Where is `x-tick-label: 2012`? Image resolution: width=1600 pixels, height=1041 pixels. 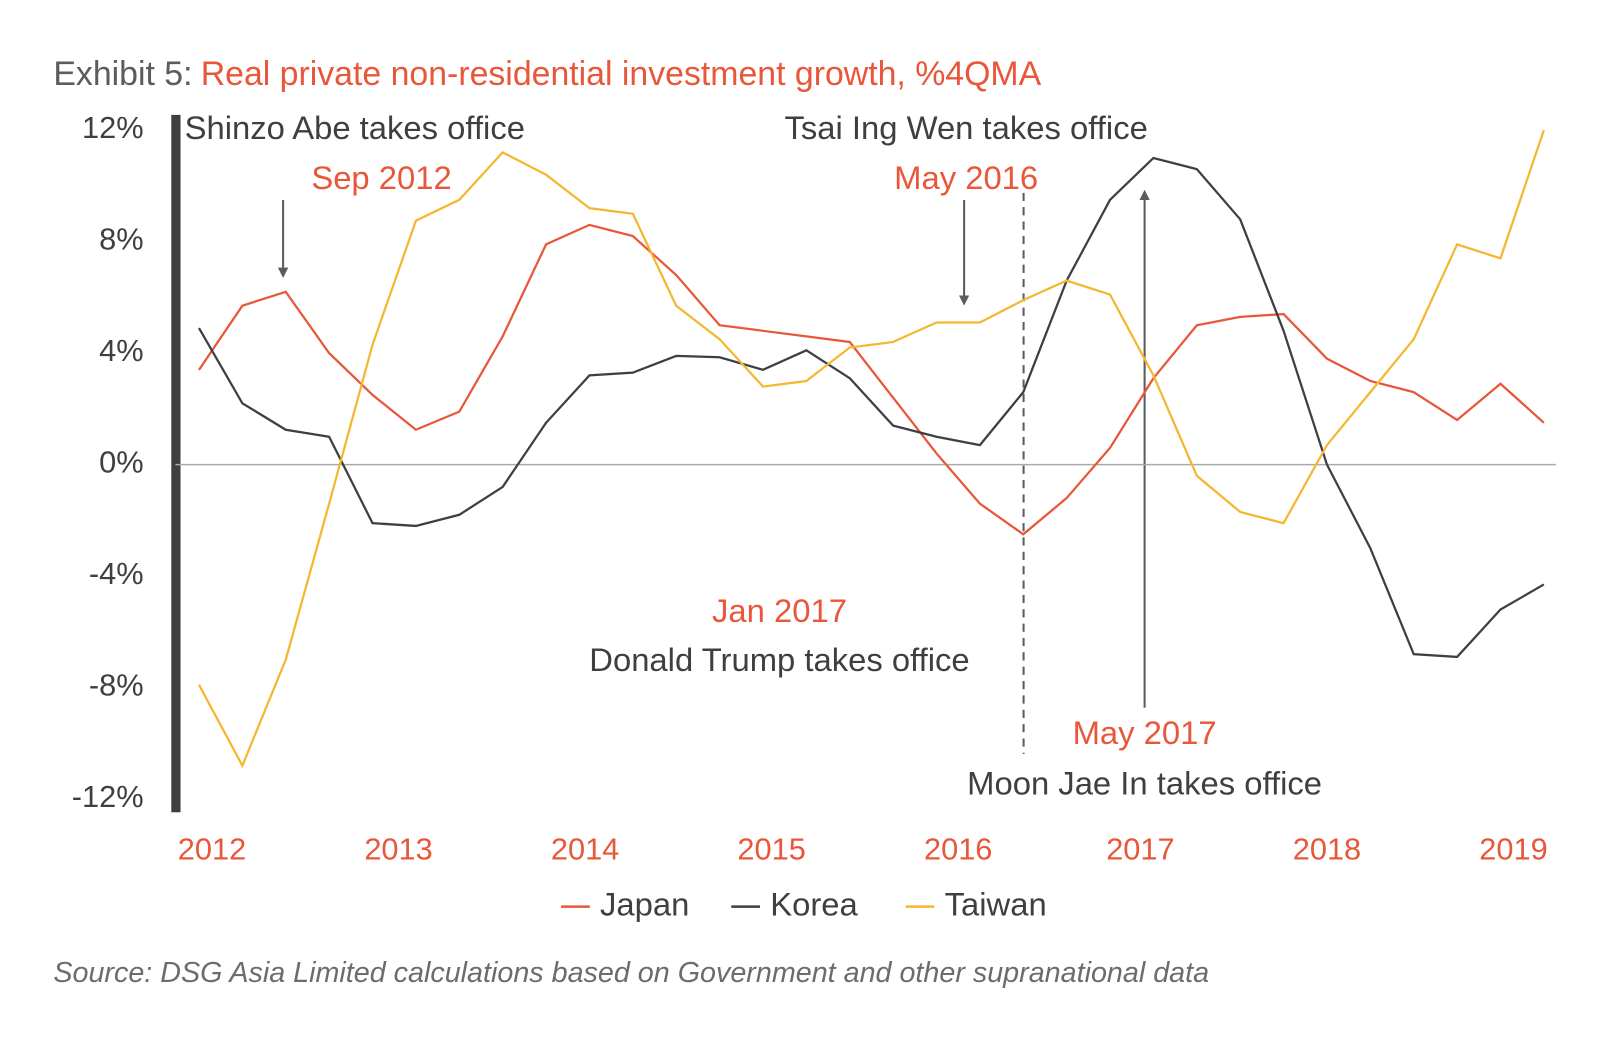
x-tick-label: 2012 is located at coordinates (212, 848).